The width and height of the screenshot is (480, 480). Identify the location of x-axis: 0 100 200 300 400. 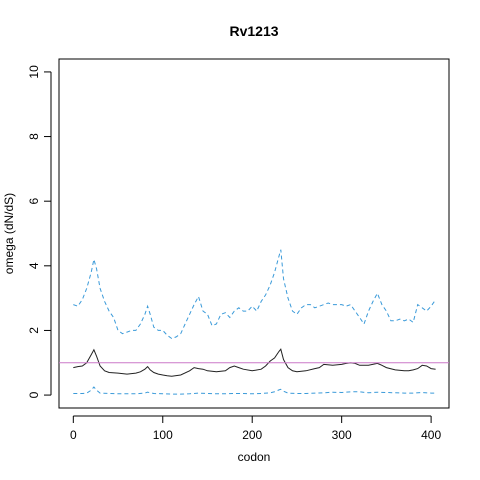
(255, 428).